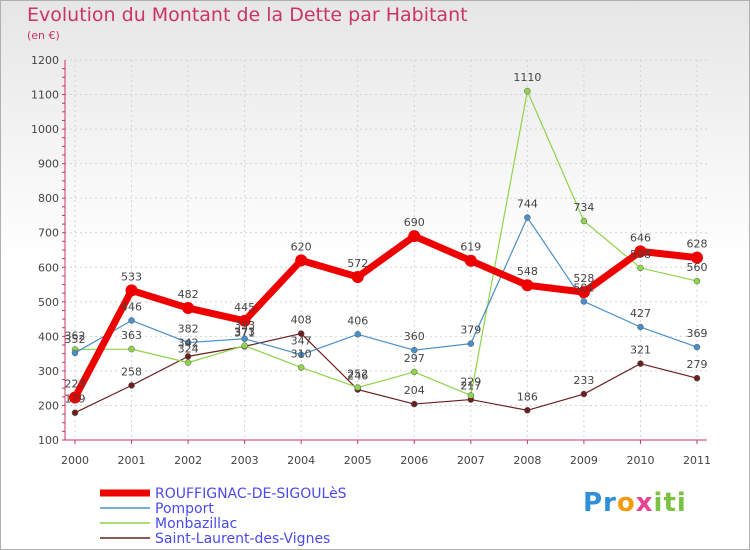  I want to click on data-label-s2-0: 362, so click(75, 335).